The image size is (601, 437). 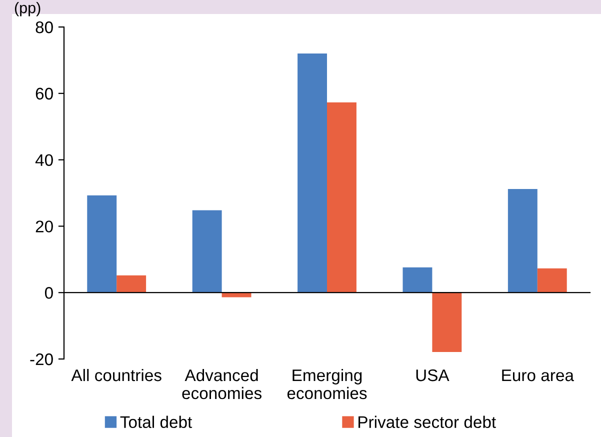 What do you see at coordinates (222, 384) in the screenshot?
I see `x-tick-label: Advanced economies` at bounding box center [222, 384].